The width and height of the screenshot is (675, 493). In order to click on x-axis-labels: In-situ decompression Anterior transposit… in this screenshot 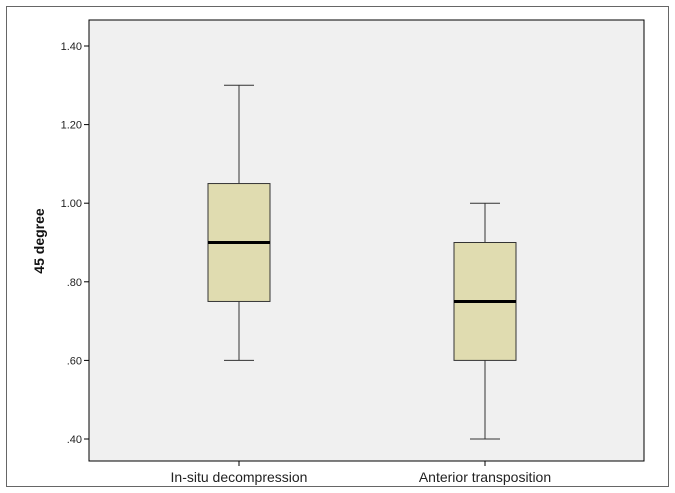, I will do `click(361, 473)`.